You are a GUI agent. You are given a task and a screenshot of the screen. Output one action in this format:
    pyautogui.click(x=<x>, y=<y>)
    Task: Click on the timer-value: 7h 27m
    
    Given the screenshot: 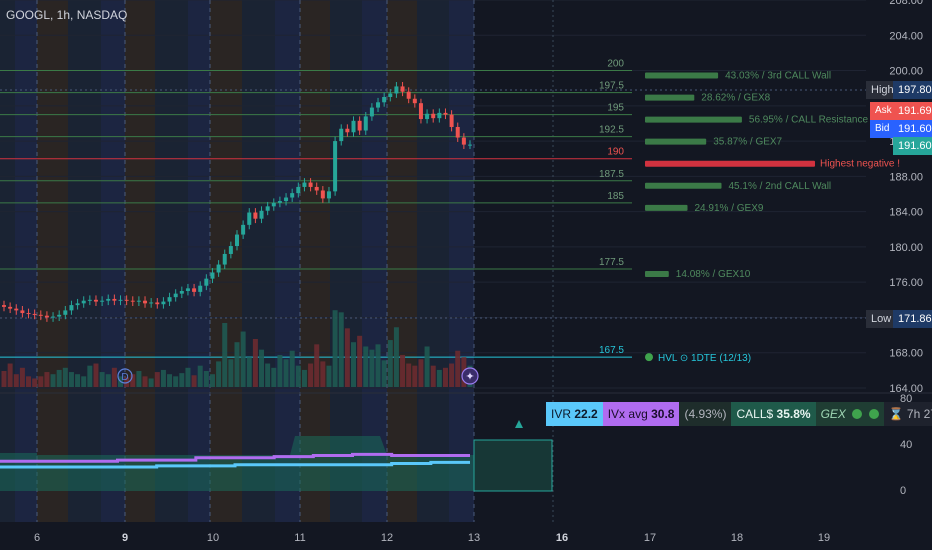 What is the action you would take?
    pyautogui.click(x=919, y=414)
    